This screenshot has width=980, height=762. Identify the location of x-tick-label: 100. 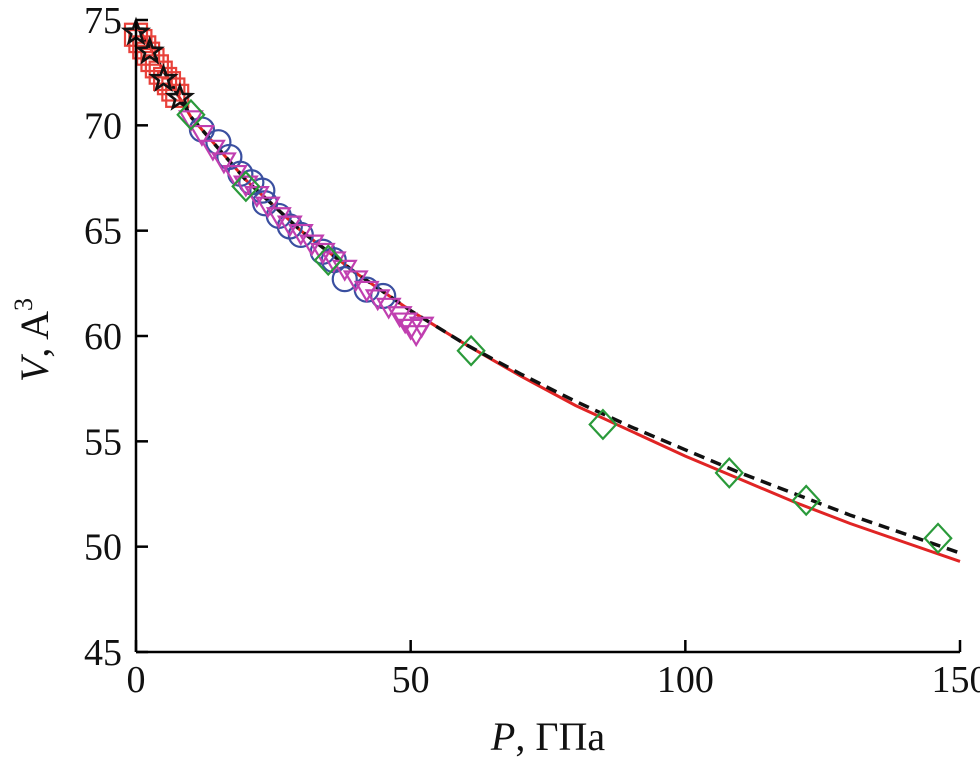
(685, 680).